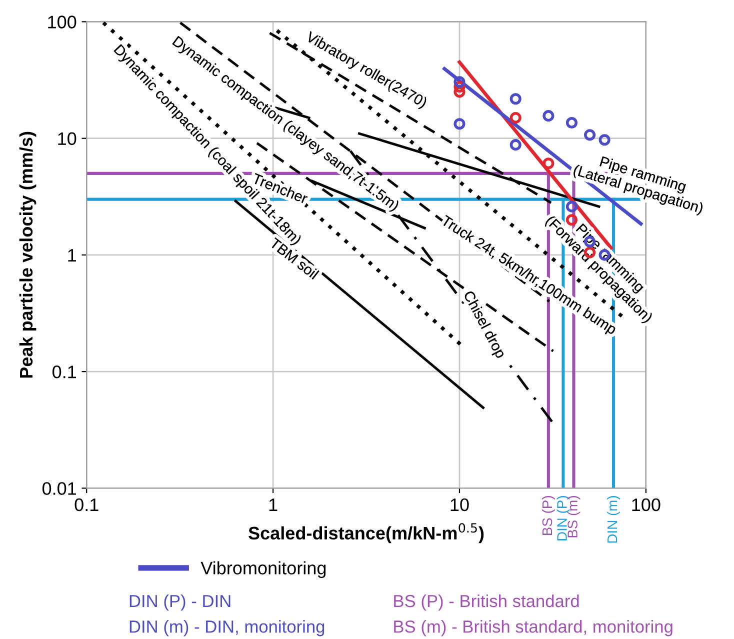 The height and width of the screenshot is (639, 734). Describe the element at coordinates (59, 488) in the screenshot. I see `y-tick-label: 0.01` at that location.